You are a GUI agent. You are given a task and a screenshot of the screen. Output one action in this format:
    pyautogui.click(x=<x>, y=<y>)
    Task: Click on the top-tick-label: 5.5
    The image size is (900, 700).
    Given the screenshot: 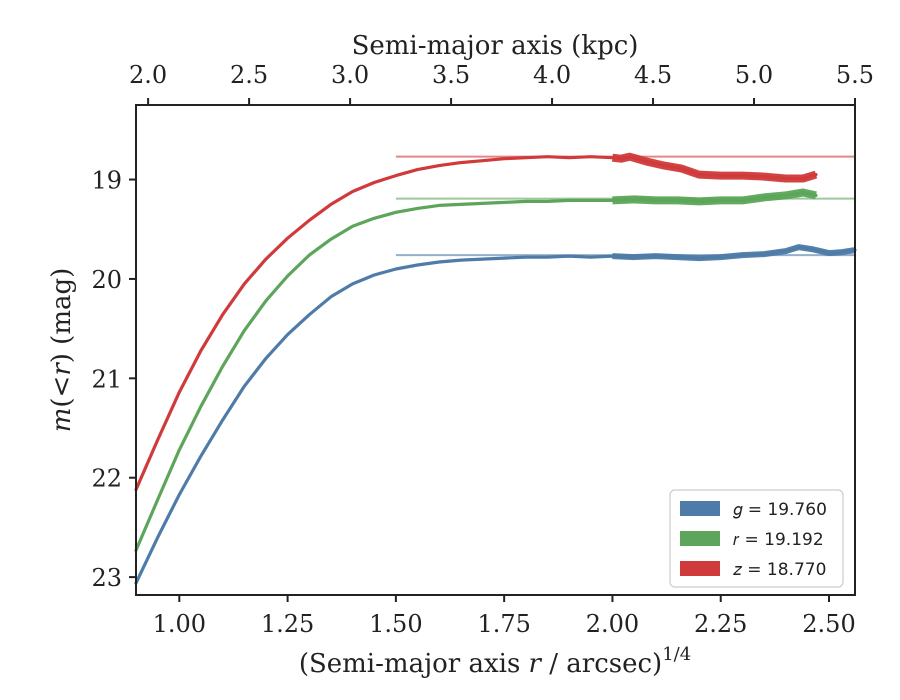 What is the action you would take?
    pyautogui.click(x=855, y=75)
    